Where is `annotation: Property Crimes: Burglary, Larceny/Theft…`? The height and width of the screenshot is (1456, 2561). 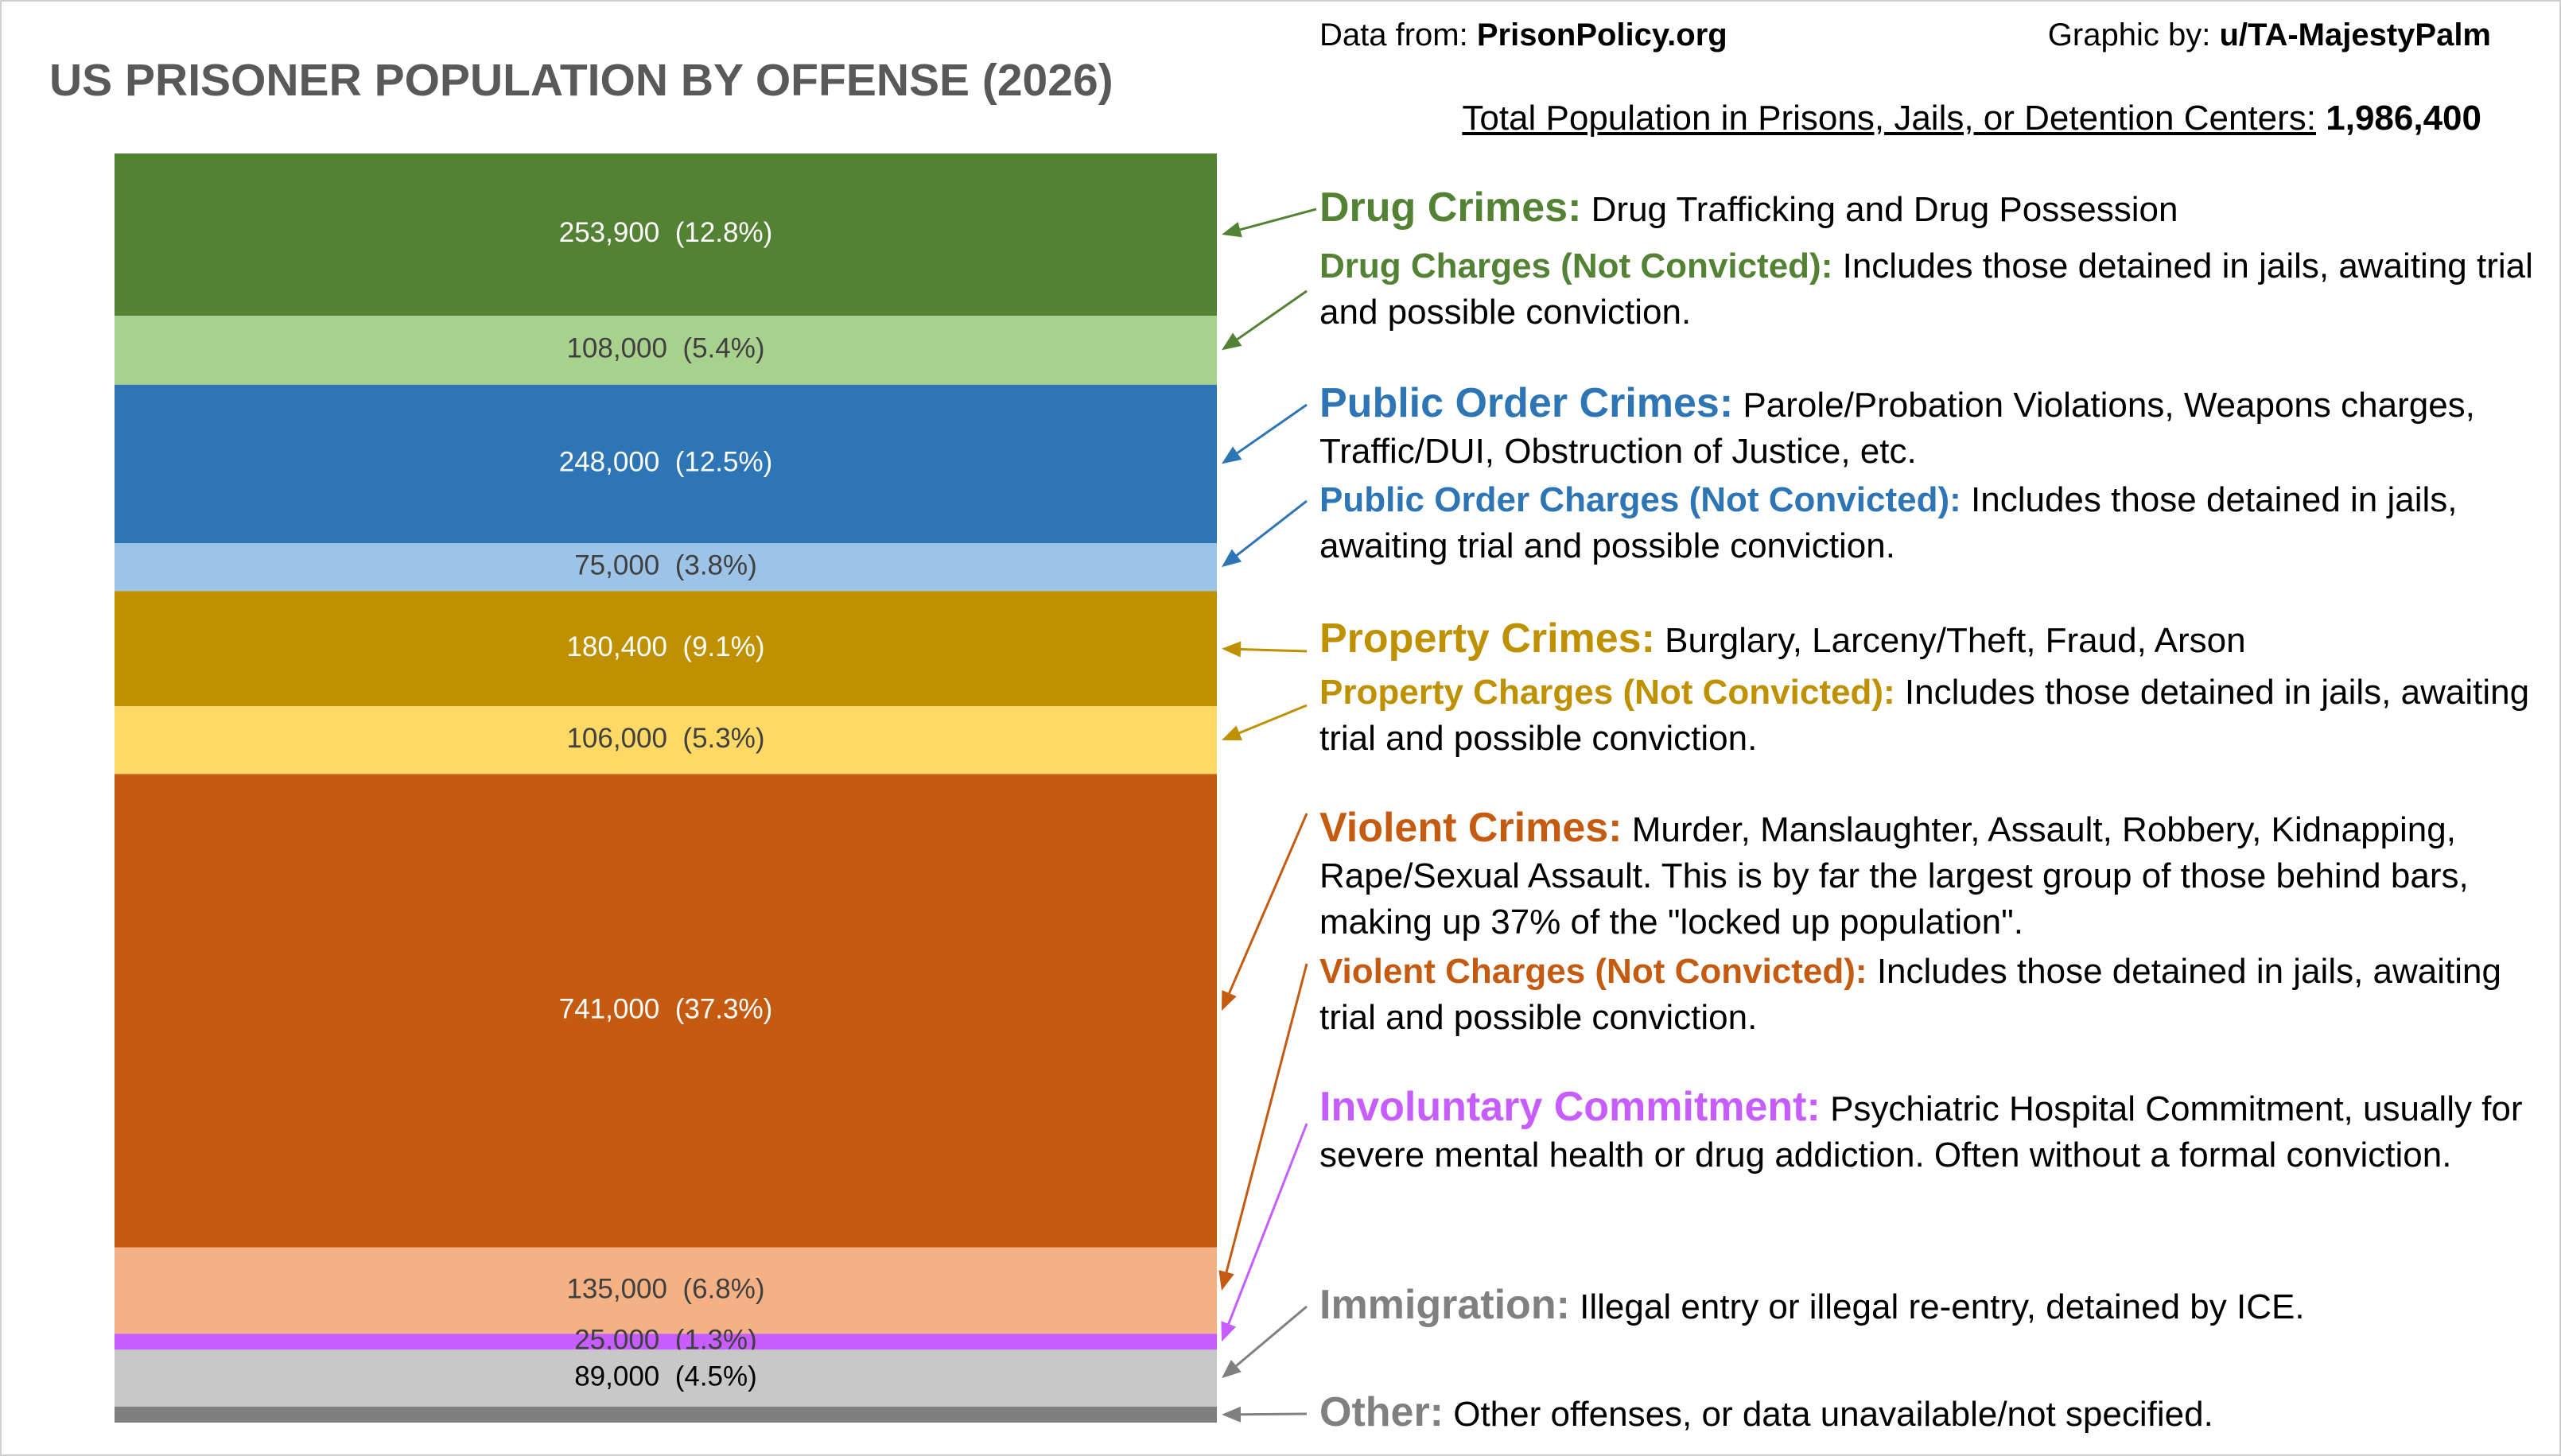
annotation: Property Crimes: Burglary, Larceny/Theft… is located at coordinates (1927, 639).